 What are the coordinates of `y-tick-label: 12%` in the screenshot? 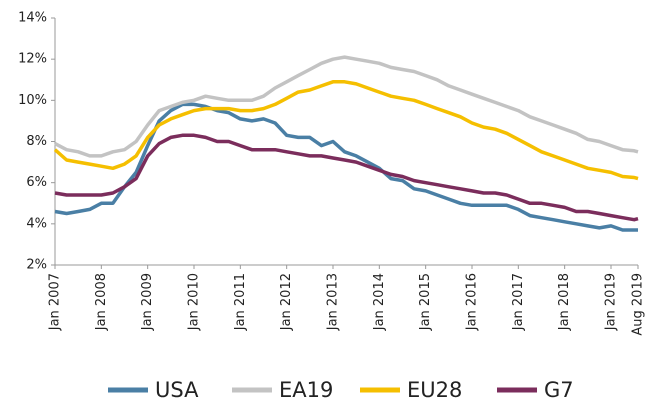 It's located at (32, 59).